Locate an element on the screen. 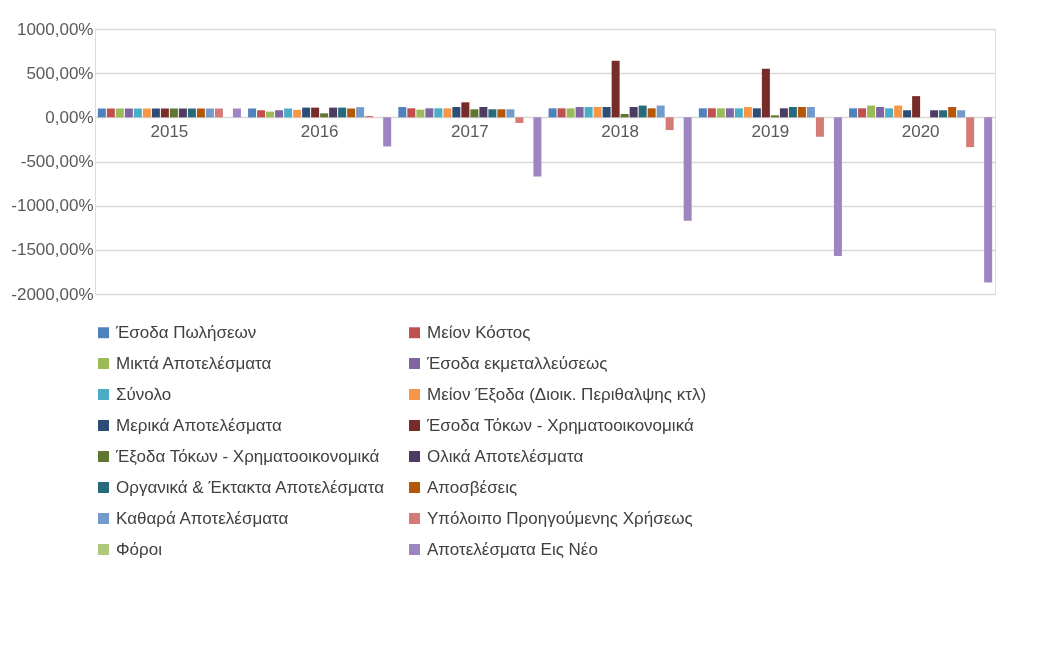 This screenshot has height=658, width=1056. legend-label: Αποσβέσεις is located at coordinates (472, 487).